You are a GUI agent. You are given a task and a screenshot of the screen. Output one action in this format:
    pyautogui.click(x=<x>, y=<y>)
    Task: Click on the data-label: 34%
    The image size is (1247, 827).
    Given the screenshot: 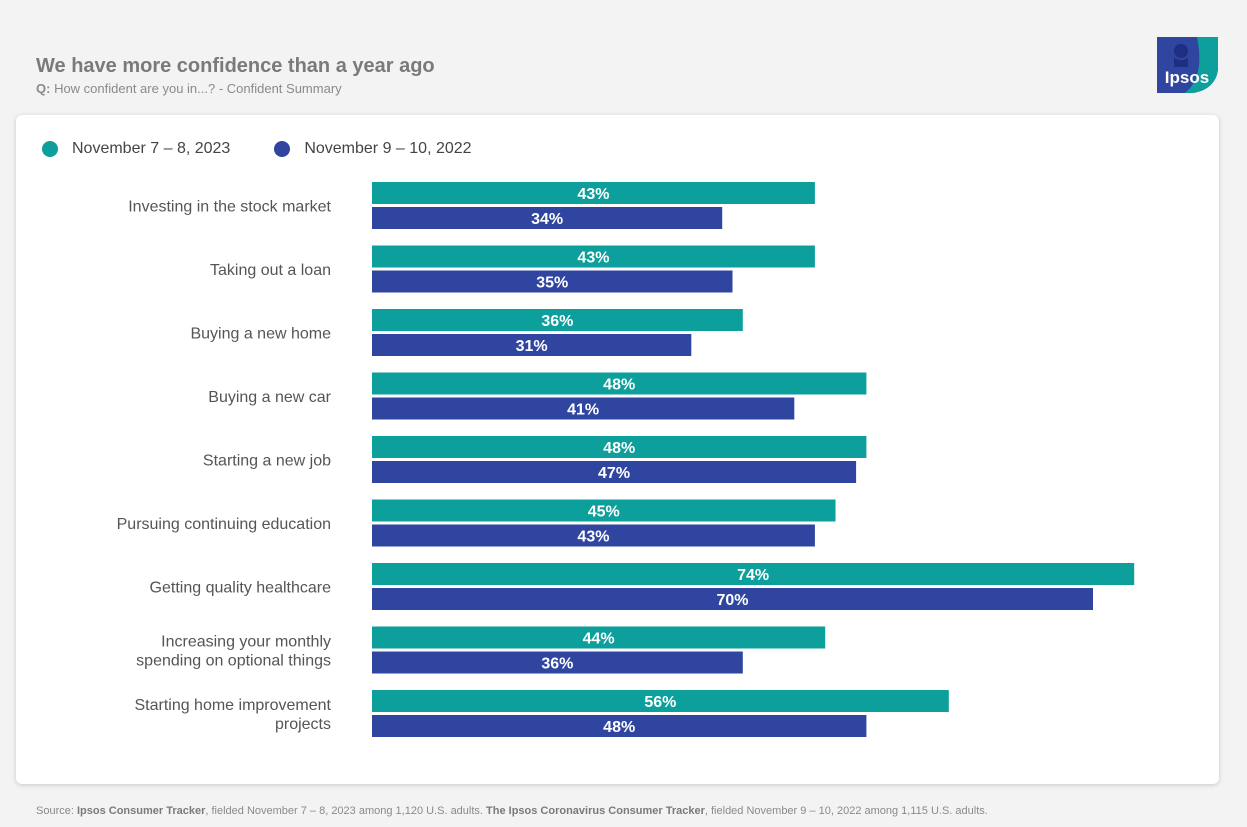 What is the action you would take?
    pyautogui.click(x=547, y=219)
    